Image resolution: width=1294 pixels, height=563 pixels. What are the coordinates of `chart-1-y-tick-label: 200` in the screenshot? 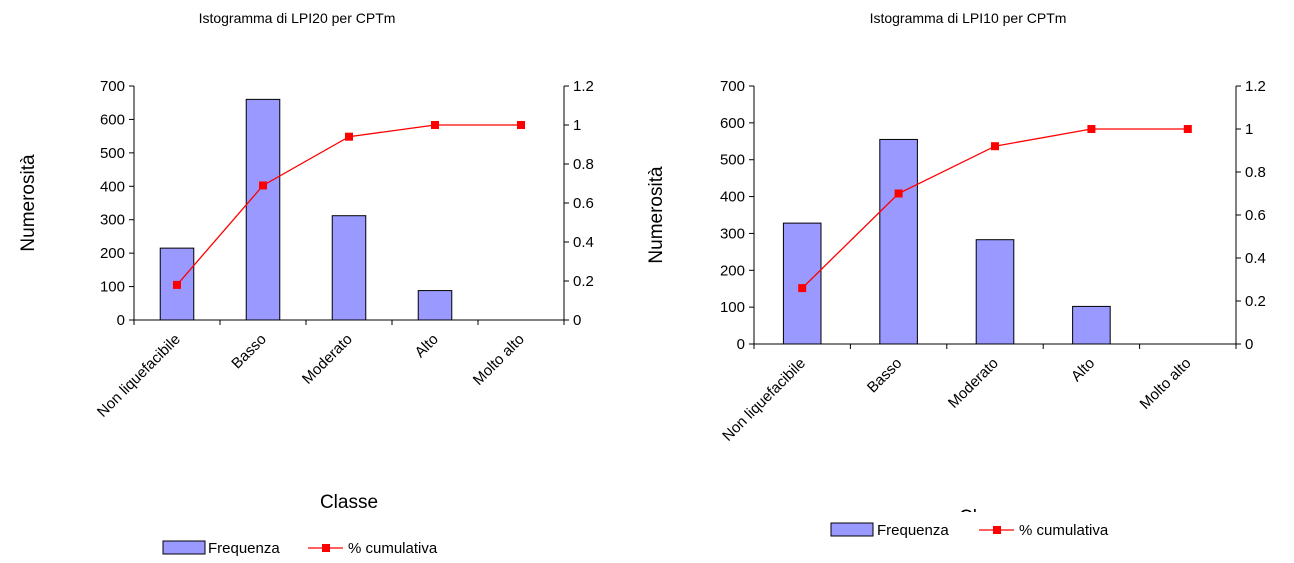 It's located at (112, 253).